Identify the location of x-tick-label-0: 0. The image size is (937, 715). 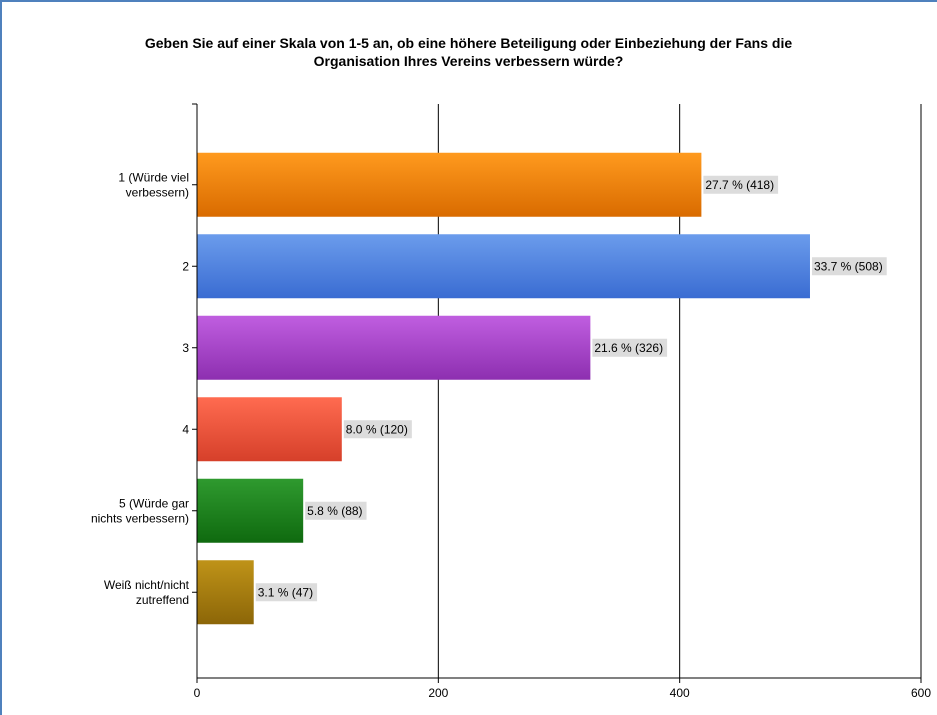
(197, 693).